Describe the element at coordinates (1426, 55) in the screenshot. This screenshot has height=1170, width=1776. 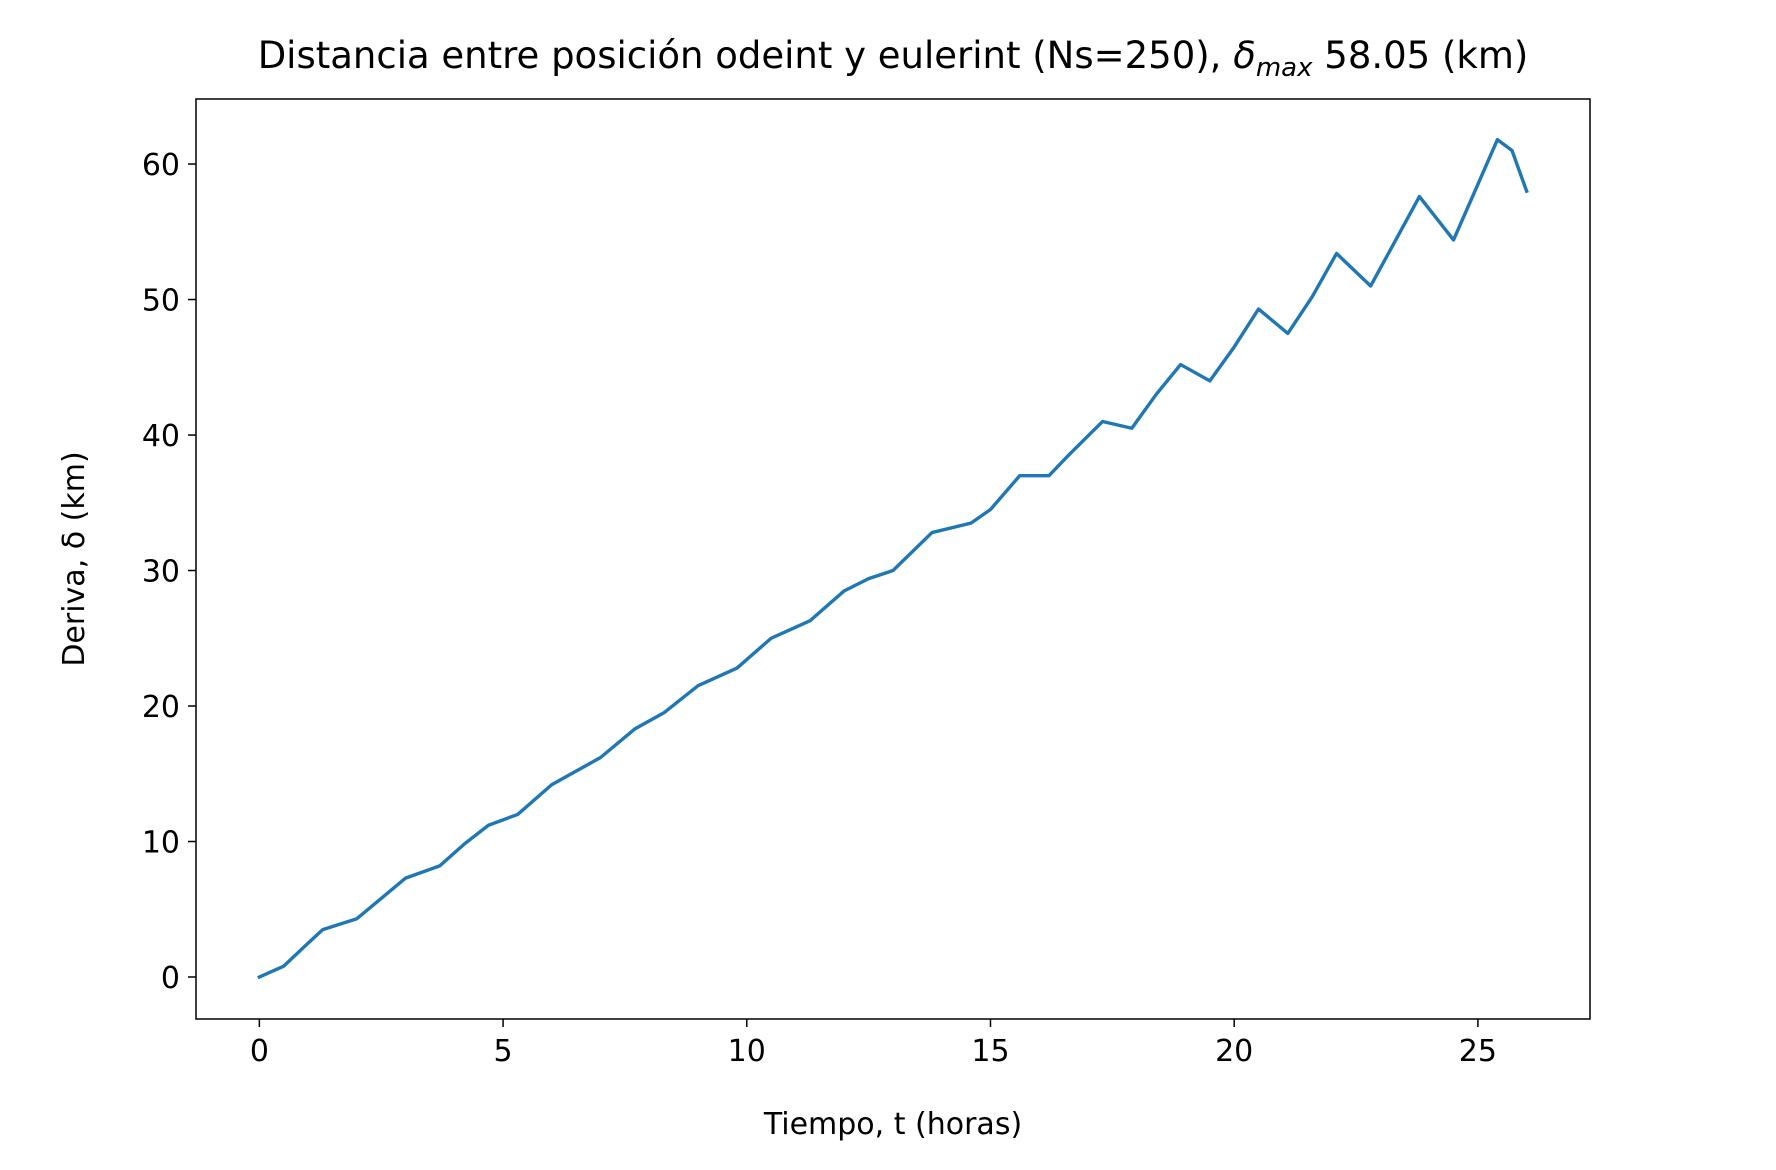
I see `title-tail: 58.05 (km)` at that location.